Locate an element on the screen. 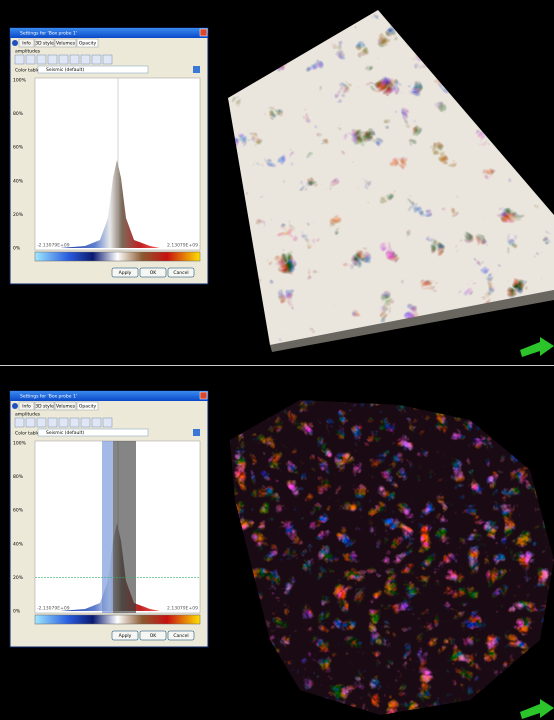 The width and height of the screenshot is (554, 720). histogram is located at coordinates (110, 204).